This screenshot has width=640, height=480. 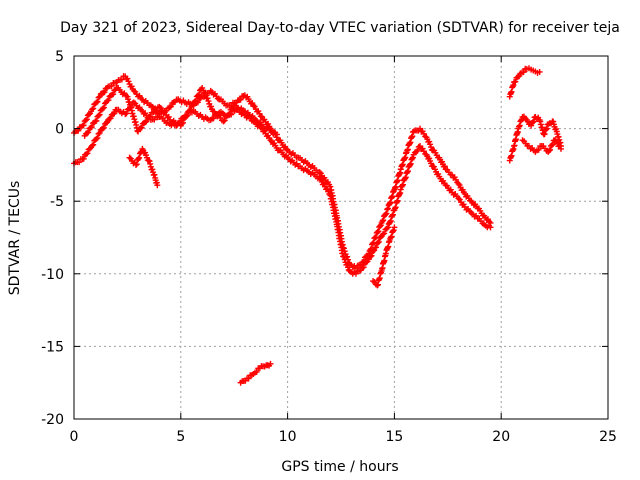 I want to click on x-tick-label: 5, so click(x=180, y=437).